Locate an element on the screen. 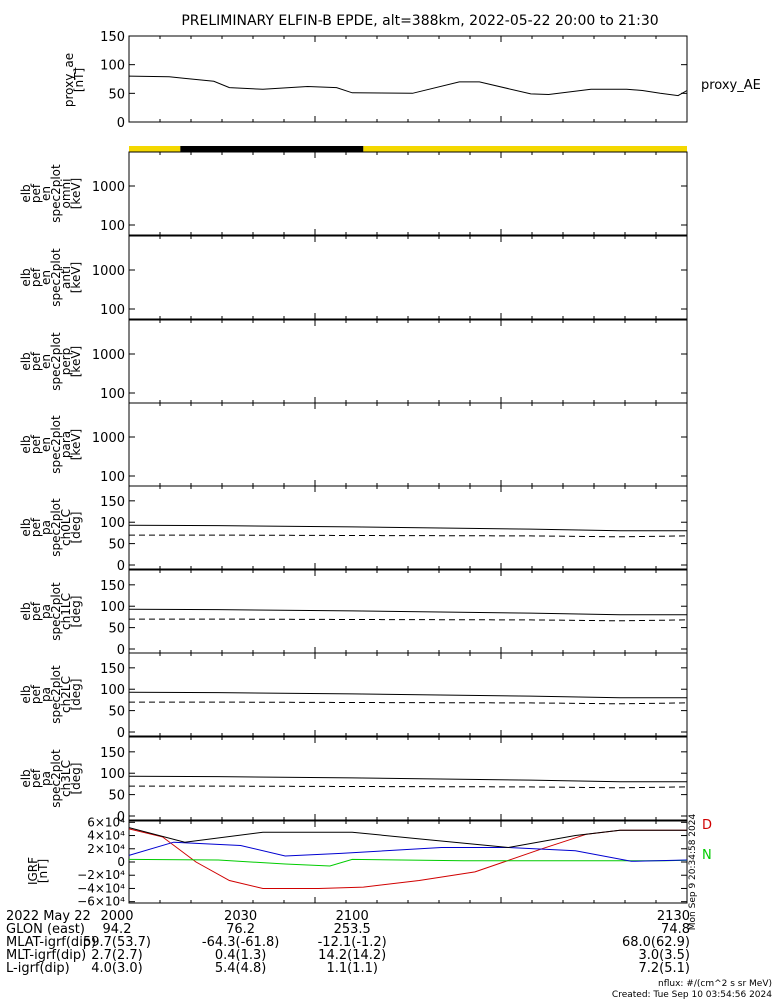  spectrogram-ylabel-line: spec2plot is located at coordinates (56, 193).